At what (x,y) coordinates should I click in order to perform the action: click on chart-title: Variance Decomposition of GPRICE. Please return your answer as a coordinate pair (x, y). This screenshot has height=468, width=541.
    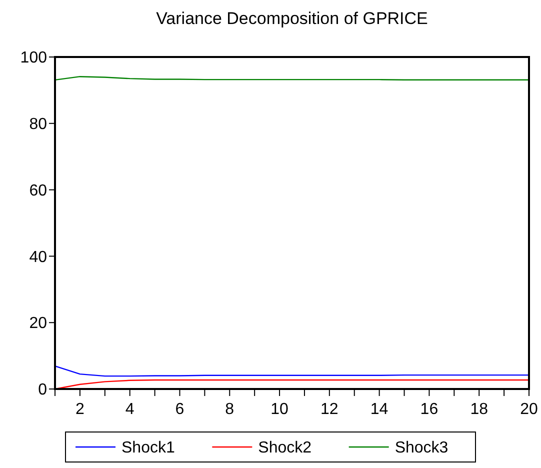
    Looking at the image, I should click on (292, 18).